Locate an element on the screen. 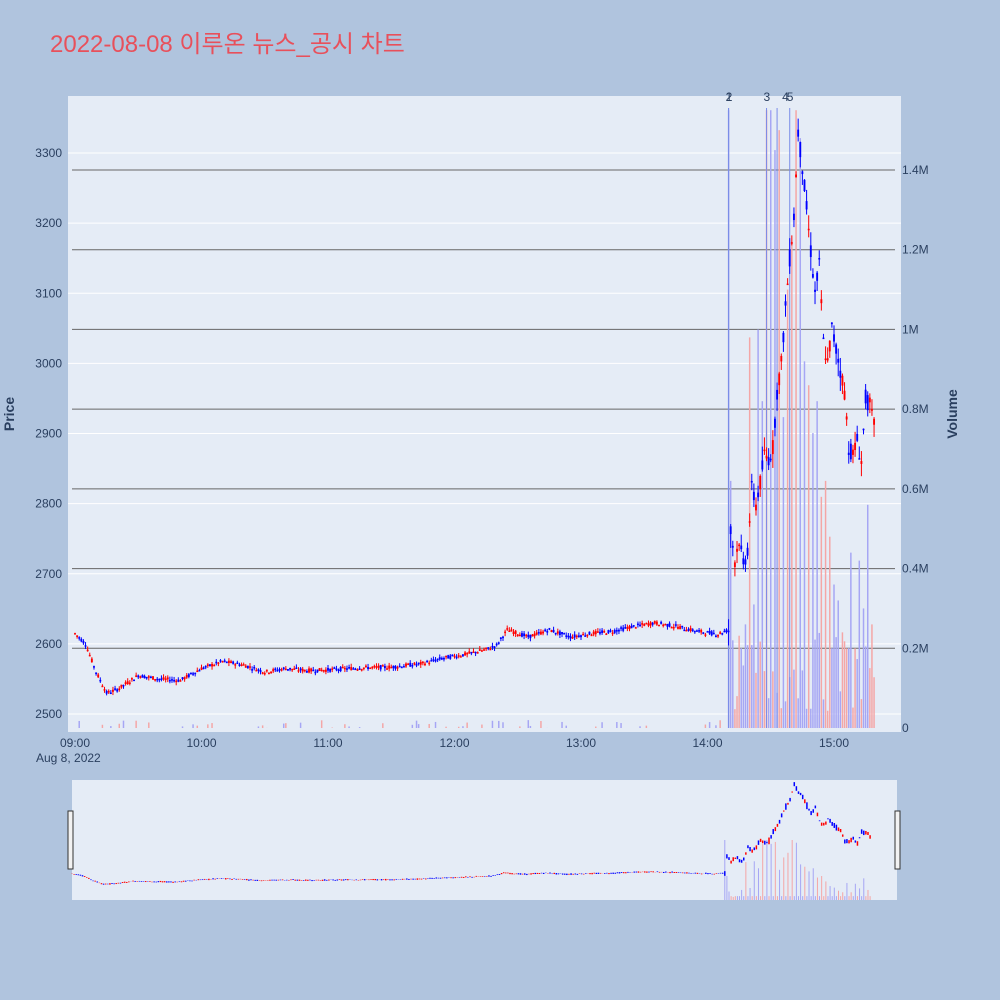 The image size is (1000, 1000). chart-title: 2022-08-08 이루온 뉴스_공시 차트 is located at coordinates (227, 44).